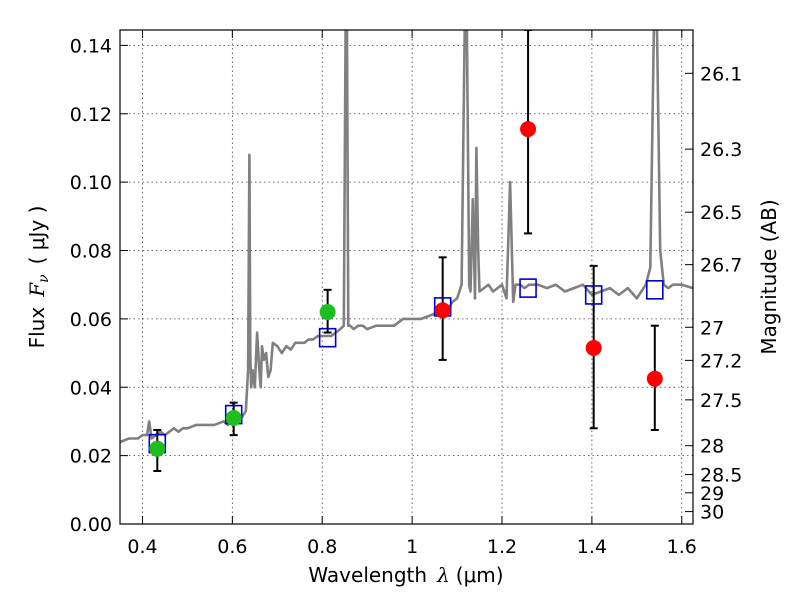 Image resolution: width=800 pixels, height=600 pixels. What do you see at coordinates (91, 525) in the screenshot?
I see `y-tick-label: 0.00` at bounding box center [91, 525].